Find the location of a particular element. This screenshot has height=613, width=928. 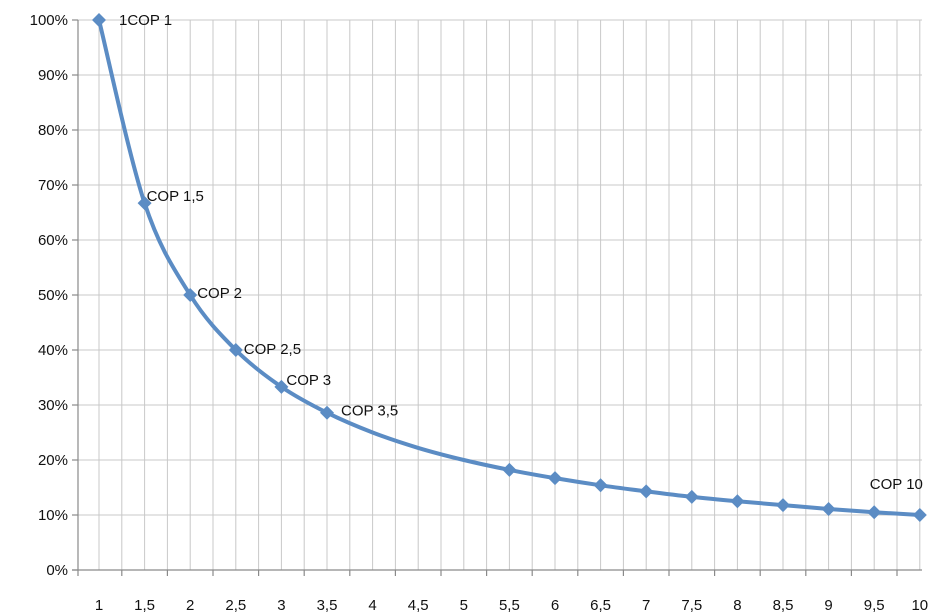

x-tick-label: 9,5 is located at coordinates (874, 605).